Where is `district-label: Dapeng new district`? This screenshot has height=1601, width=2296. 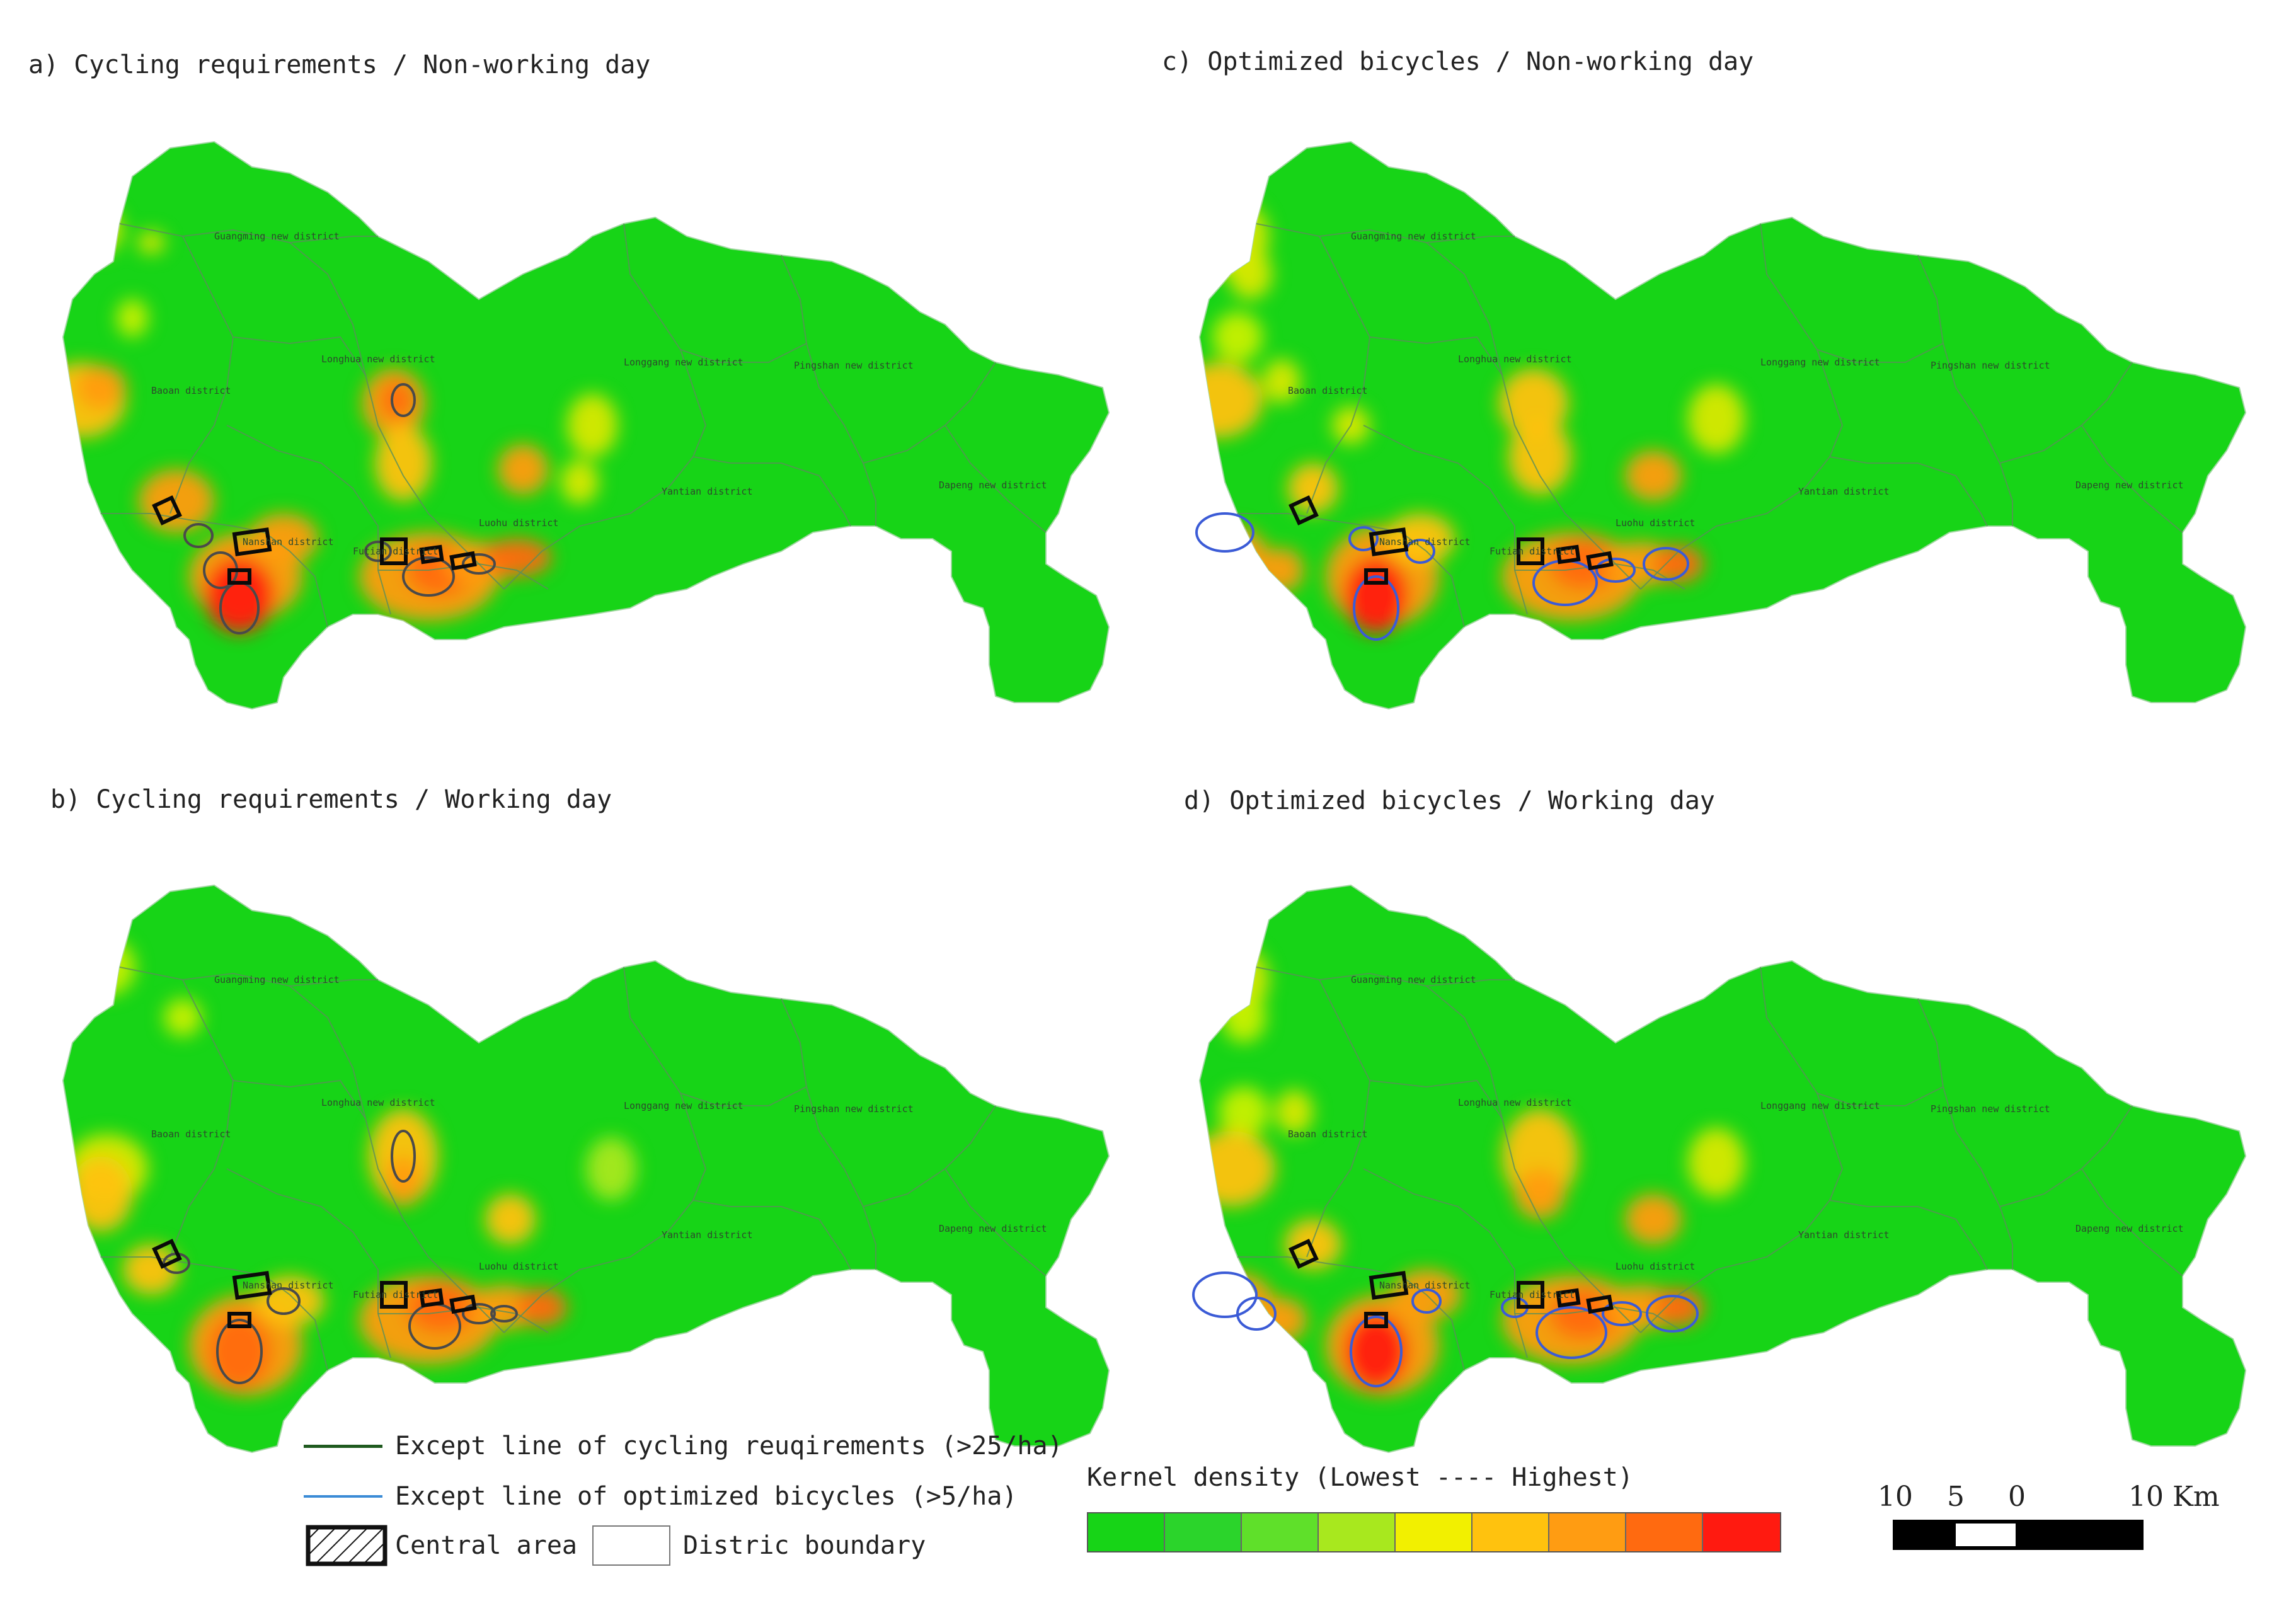 district-label: Dapeng new district is located at coordinates (993, 485).